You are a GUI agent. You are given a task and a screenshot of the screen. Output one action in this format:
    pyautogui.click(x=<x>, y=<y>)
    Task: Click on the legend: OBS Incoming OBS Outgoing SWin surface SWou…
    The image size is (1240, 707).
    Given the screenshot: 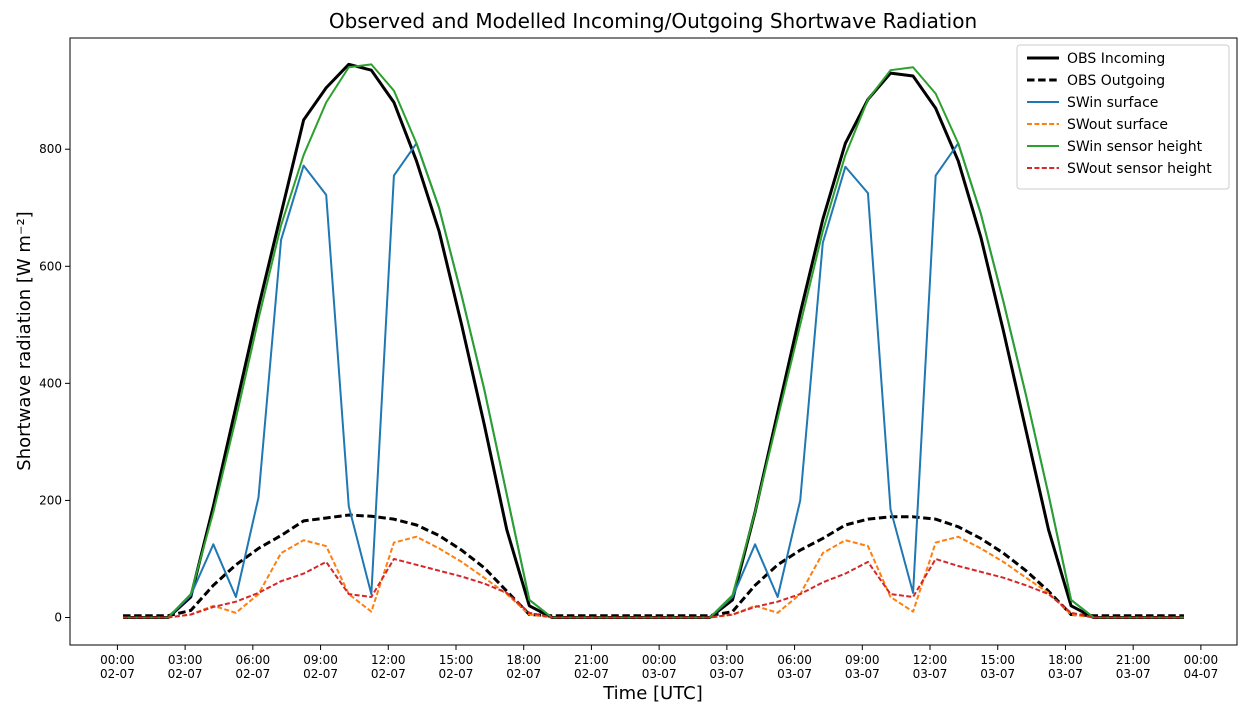 What is the action you would take?
    pyautogui.click(x=1123, y=117)
    